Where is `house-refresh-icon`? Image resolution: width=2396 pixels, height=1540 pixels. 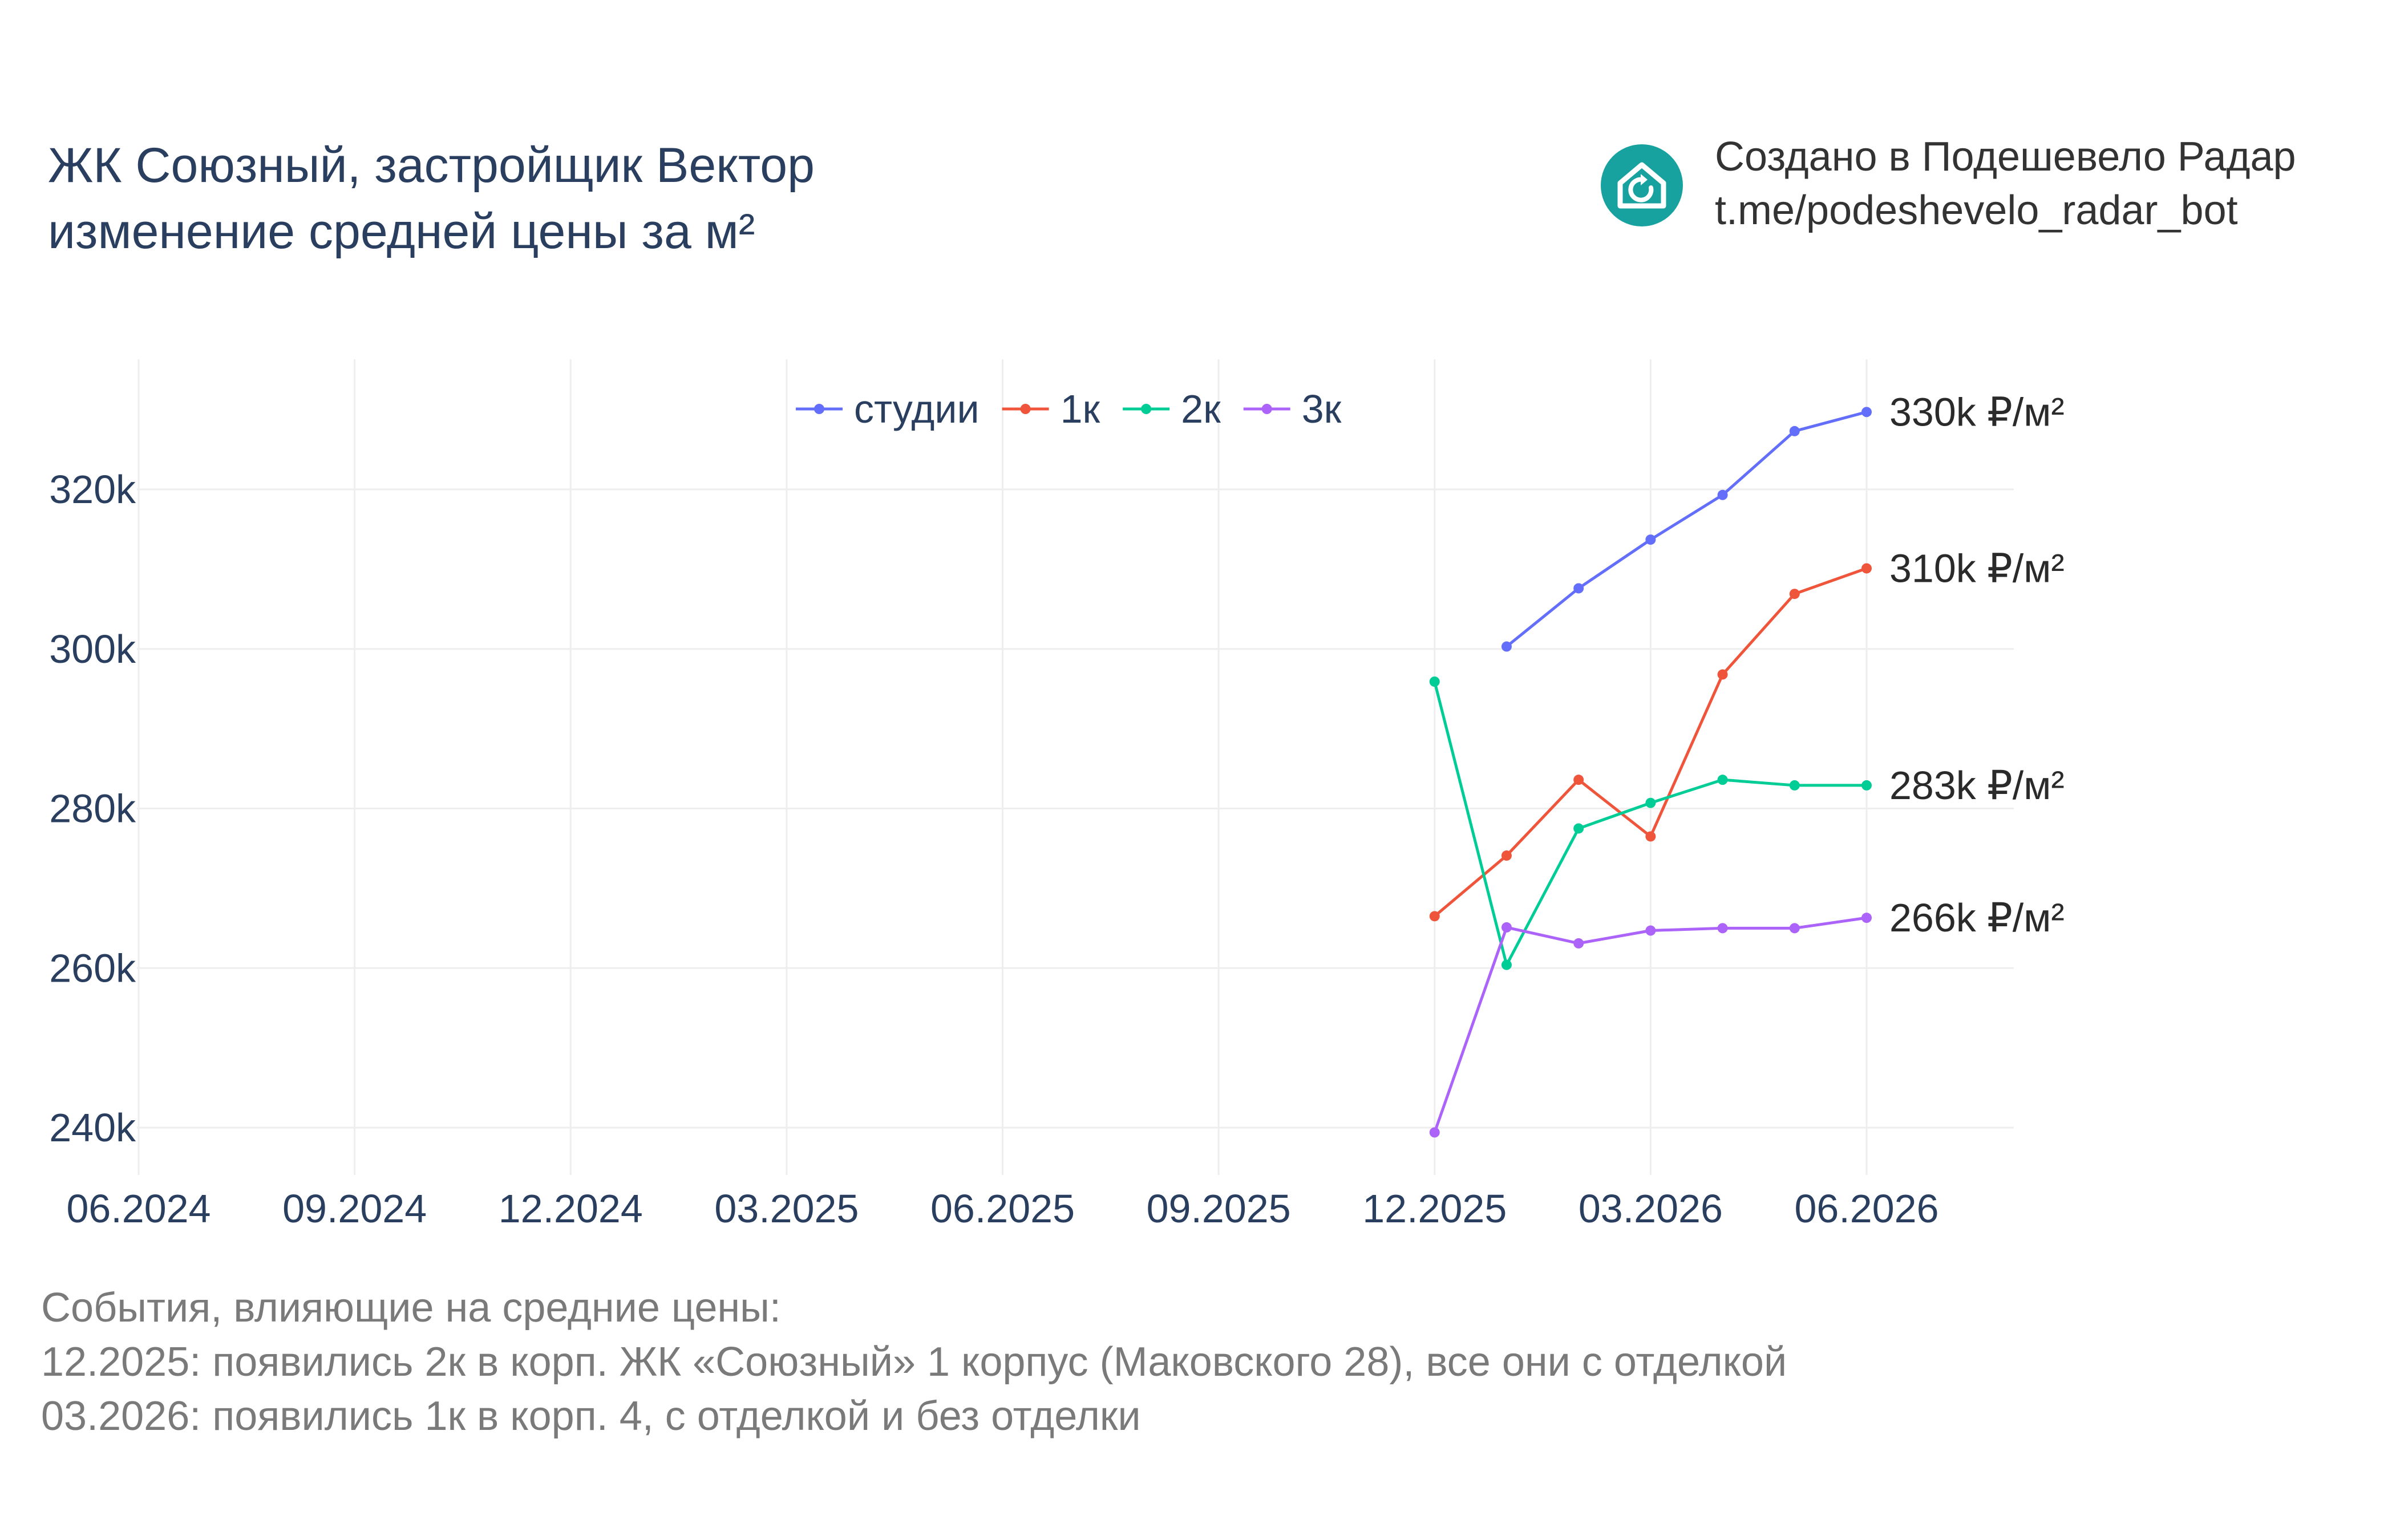 house-refresh-icon is located at coordinates (1642, 185).